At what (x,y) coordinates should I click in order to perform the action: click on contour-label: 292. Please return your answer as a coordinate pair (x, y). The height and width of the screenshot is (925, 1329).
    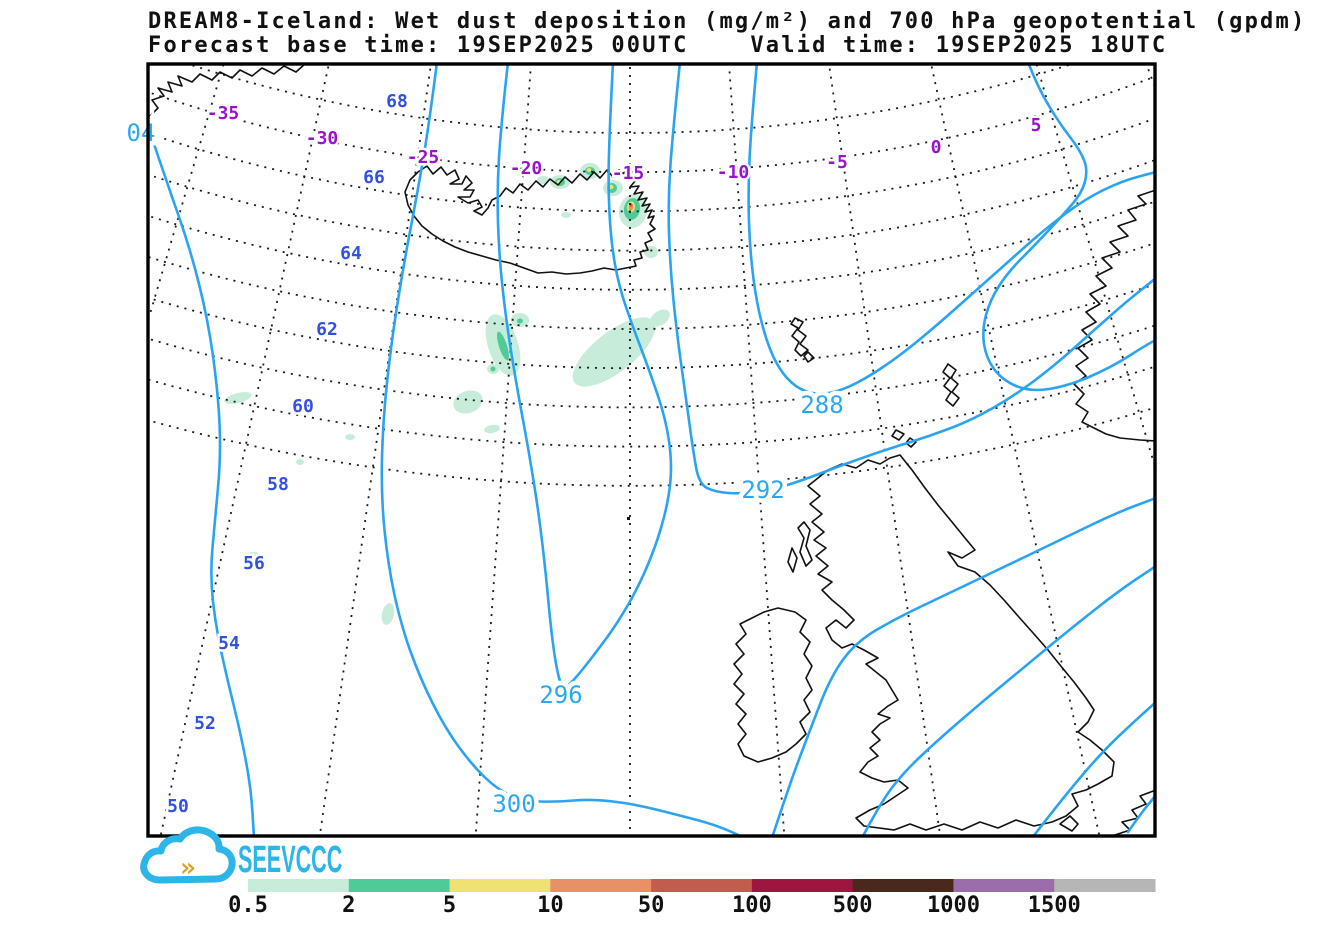
    Looking at the image, I should click on (762, 490).